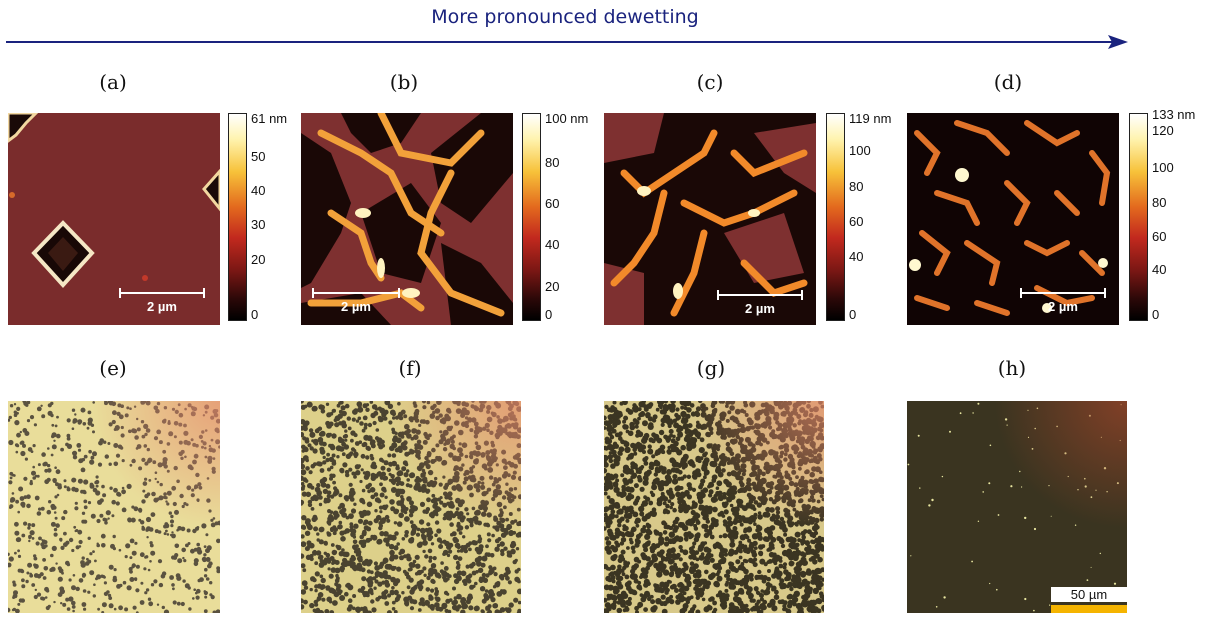 The image size is (1216, 617). Describe the element at coordinates (258, 156) in the screenshot. I see `colorbar-a-tick: 50` at that location.